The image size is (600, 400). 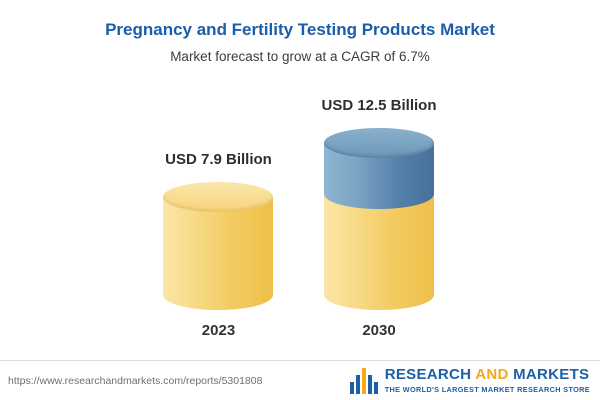 I want to click on cylinder-body-2023, so click(x=218, y=253).